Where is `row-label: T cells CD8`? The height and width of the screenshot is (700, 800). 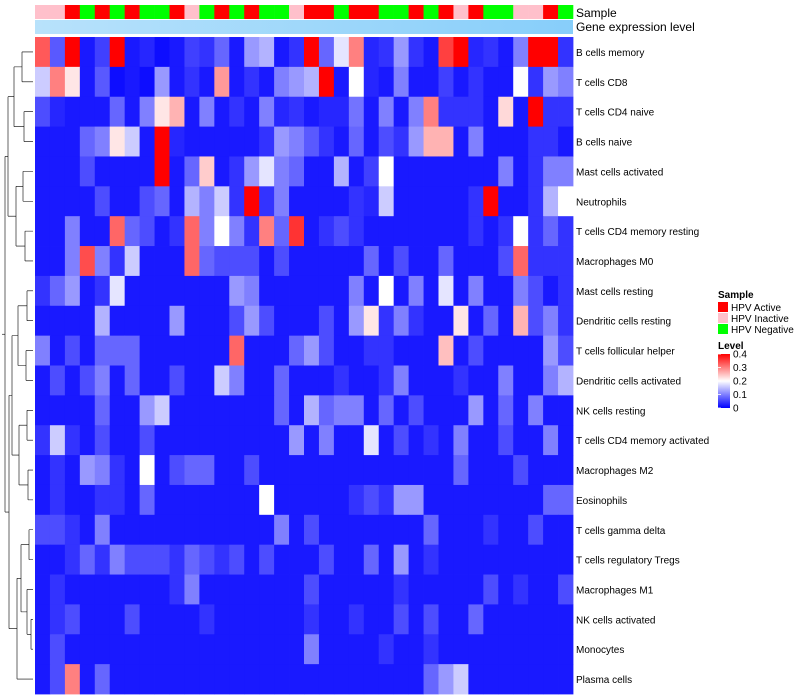 row-label: T cells CD8 is located at coordinates (602, 83).